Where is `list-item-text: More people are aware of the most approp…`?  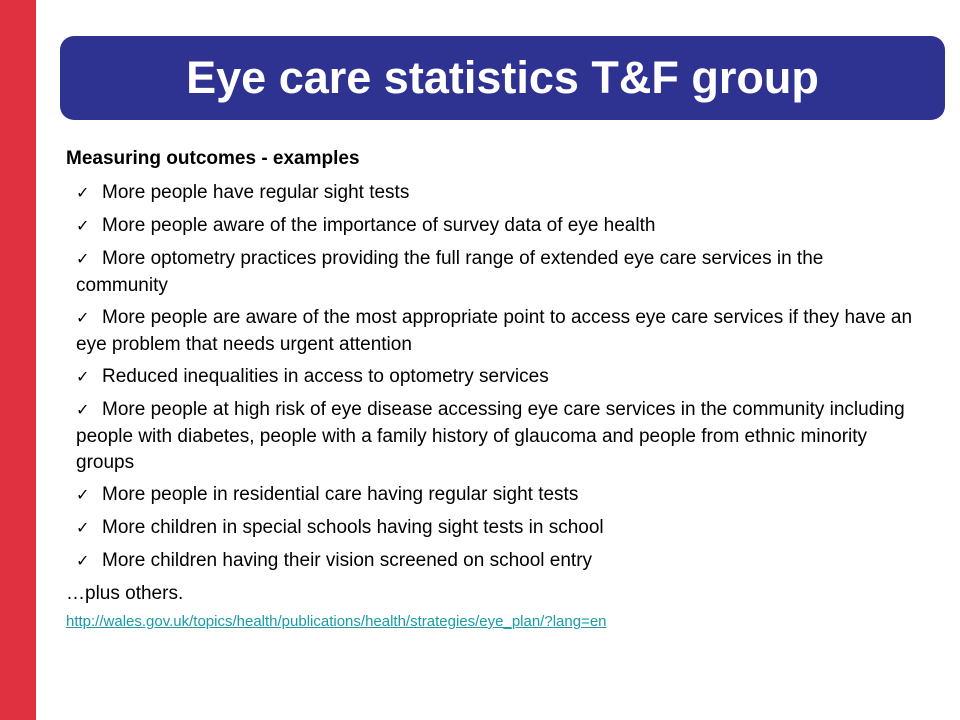
list-item-text: More people are aware of the most approp… is located at coordinates (494, 331).